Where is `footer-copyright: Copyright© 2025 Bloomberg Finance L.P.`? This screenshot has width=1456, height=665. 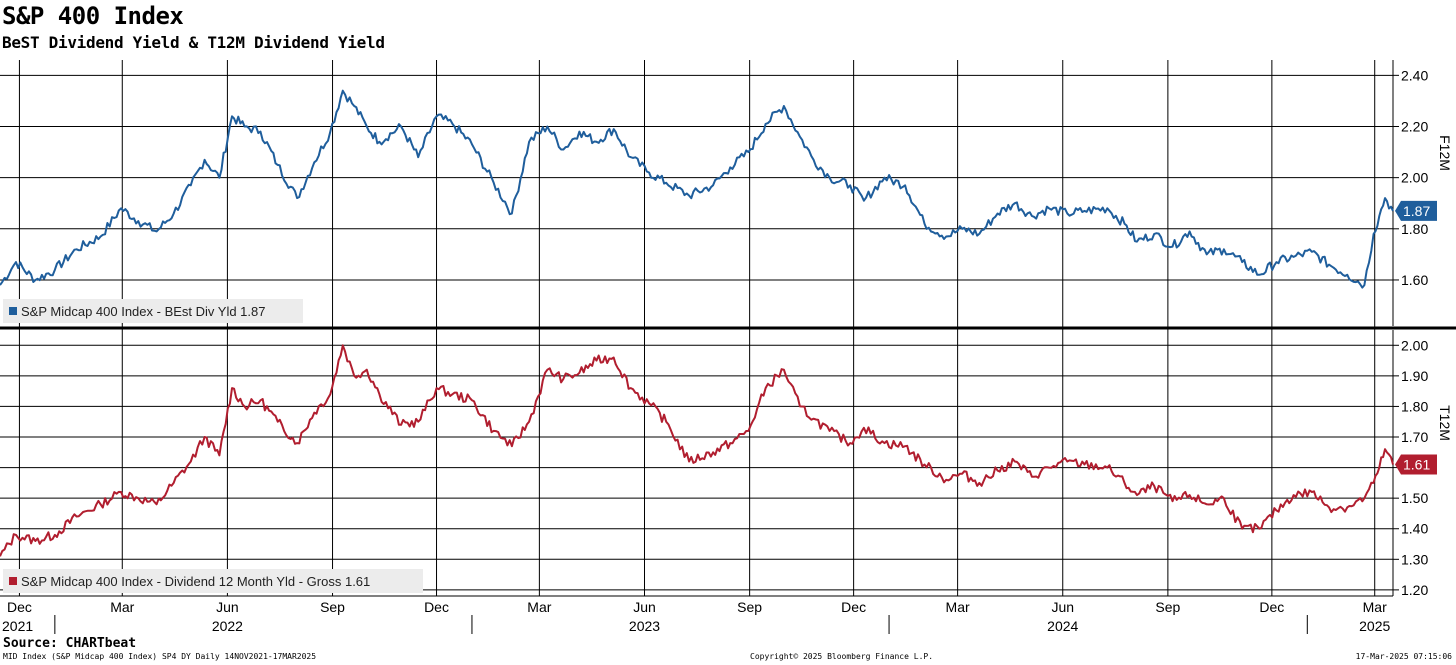 footer-copyright: Copyright© 2025 Bloomberg Finance L.P. is located at coordinates (842, 656).